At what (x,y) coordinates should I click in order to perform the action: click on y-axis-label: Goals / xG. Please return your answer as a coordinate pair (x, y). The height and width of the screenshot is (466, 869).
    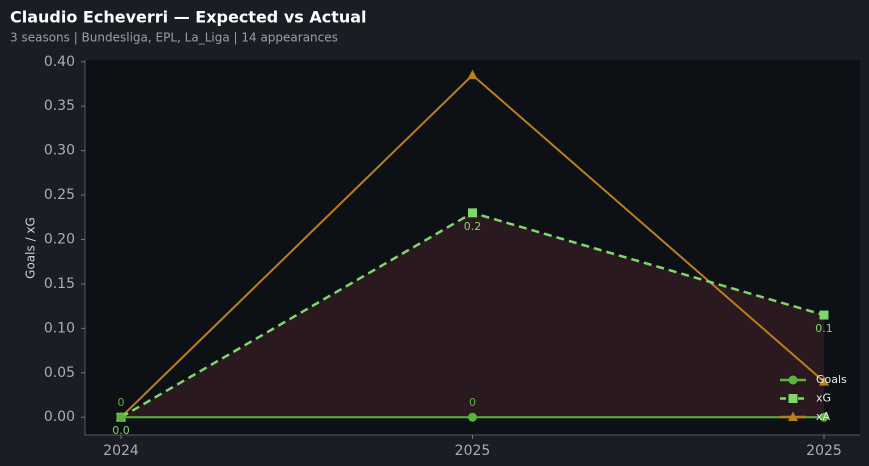
    Looking at the image, I should click on (31, 248).